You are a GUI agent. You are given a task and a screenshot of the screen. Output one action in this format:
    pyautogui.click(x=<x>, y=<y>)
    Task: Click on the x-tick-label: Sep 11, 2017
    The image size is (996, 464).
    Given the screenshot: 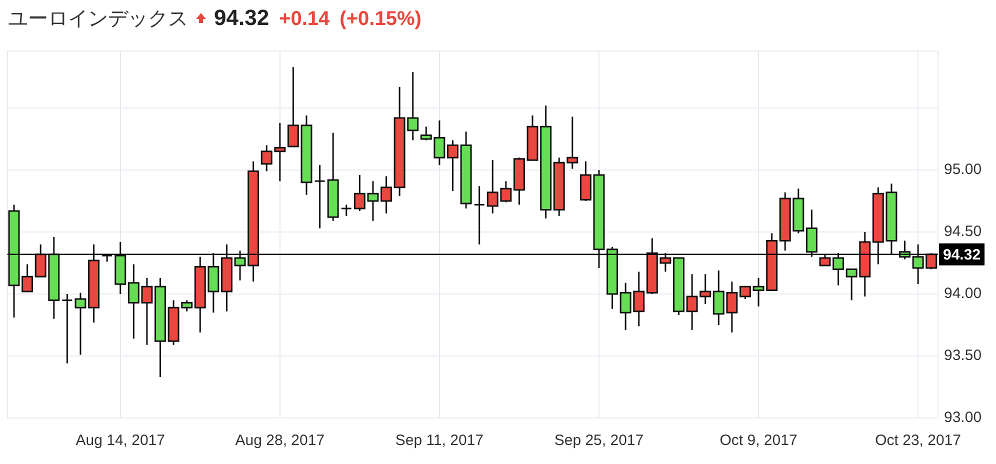 What is the action you would take?
    pyautogui.click(x=439, y=441)
    